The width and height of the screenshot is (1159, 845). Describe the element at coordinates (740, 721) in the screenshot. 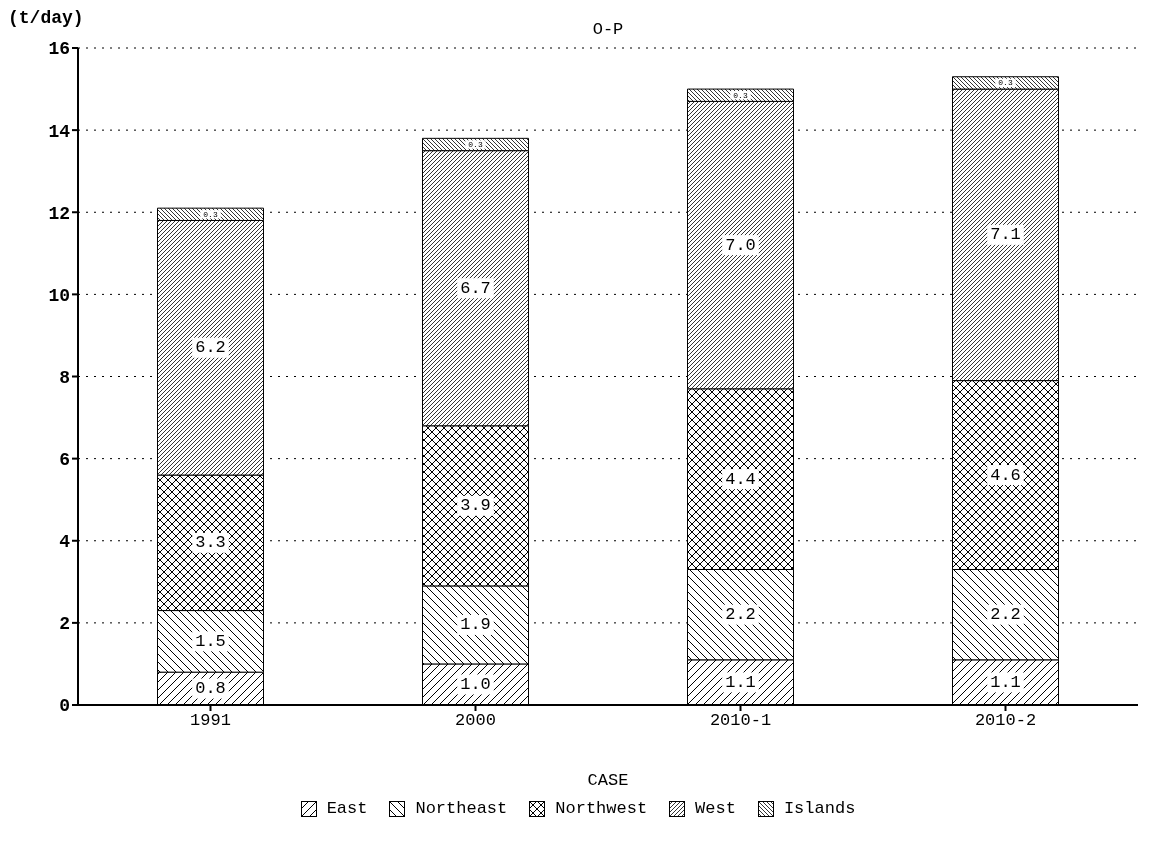

I see `x-tick-label: 2010-1` at that location.